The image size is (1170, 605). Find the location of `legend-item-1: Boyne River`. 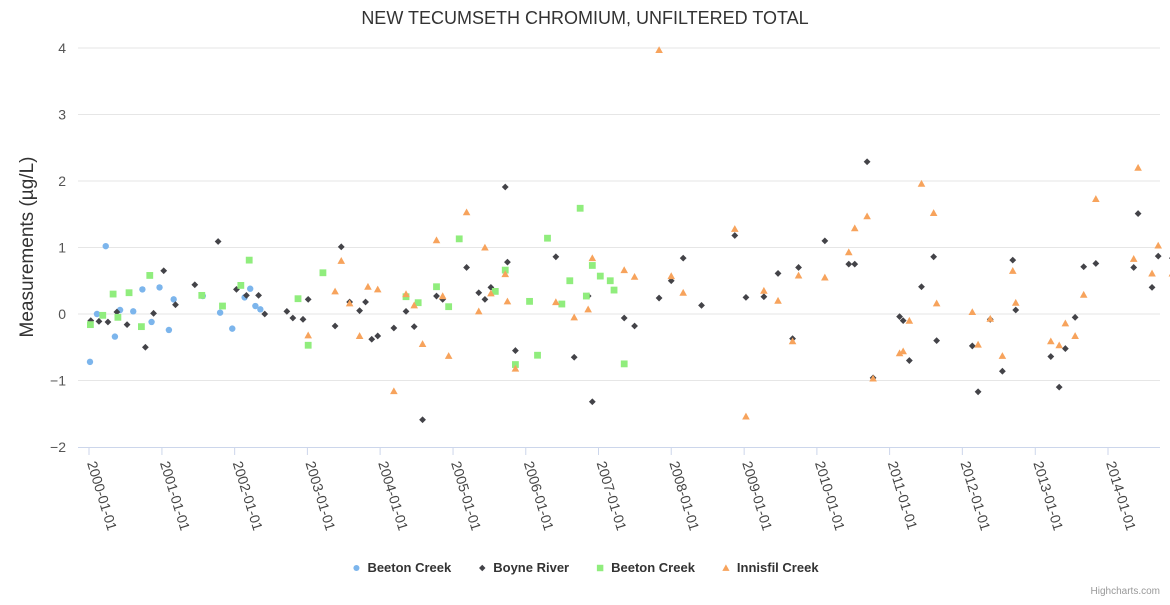

legend-item-1: Boyne River is located at coordinates (524, 567).